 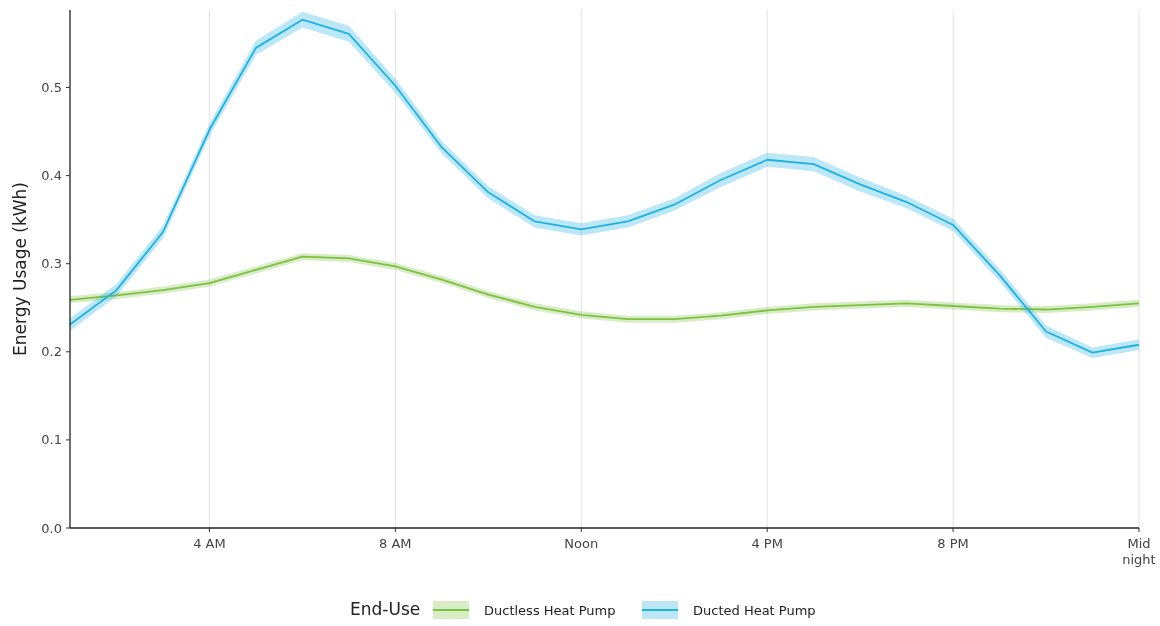 What do you see at coordinates (51, 528) in the screenshot?
I see `y-tick-label: 0.0` at bounding box center [51, 528].